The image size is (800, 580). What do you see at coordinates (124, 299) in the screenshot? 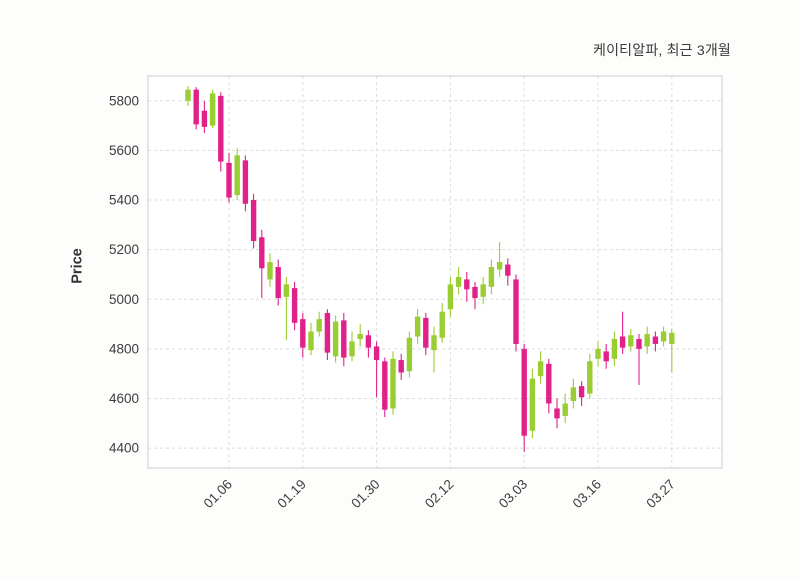
I see `y-tick-label: 5000` at bounding box center [124, 299].